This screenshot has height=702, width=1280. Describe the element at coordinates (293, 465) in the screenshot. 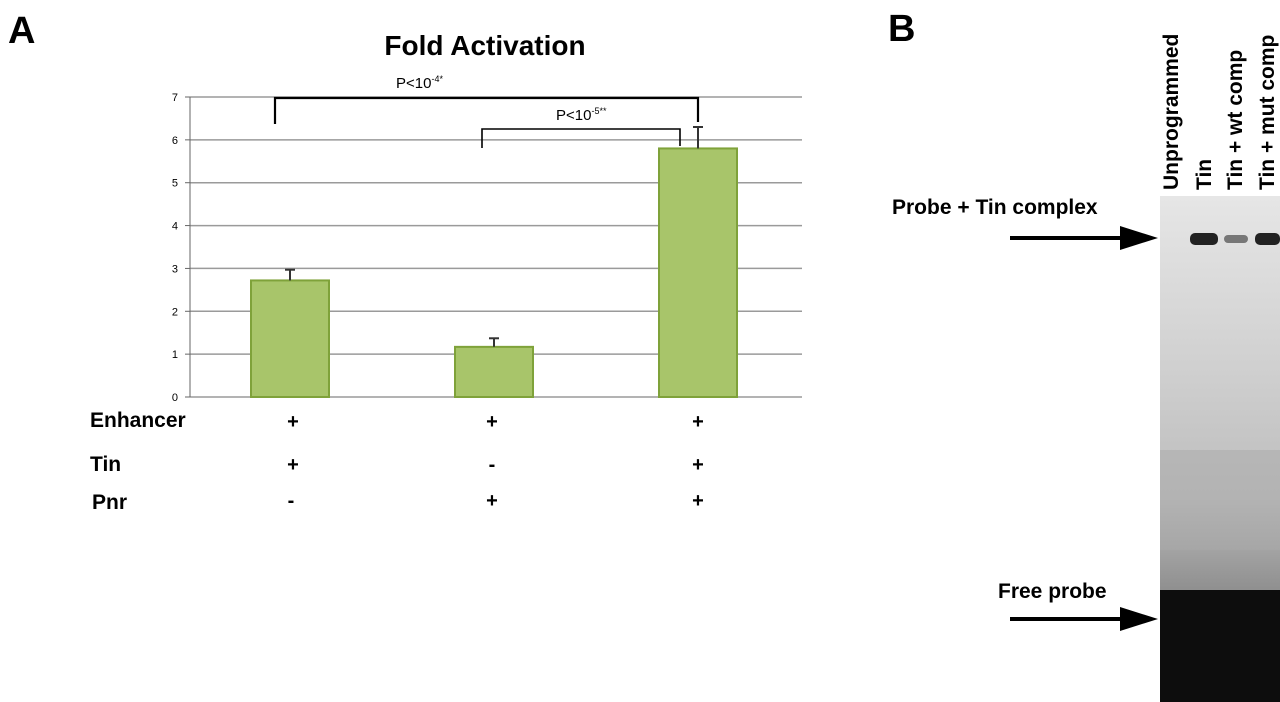

I see `cond-tin-1: +` at that location.